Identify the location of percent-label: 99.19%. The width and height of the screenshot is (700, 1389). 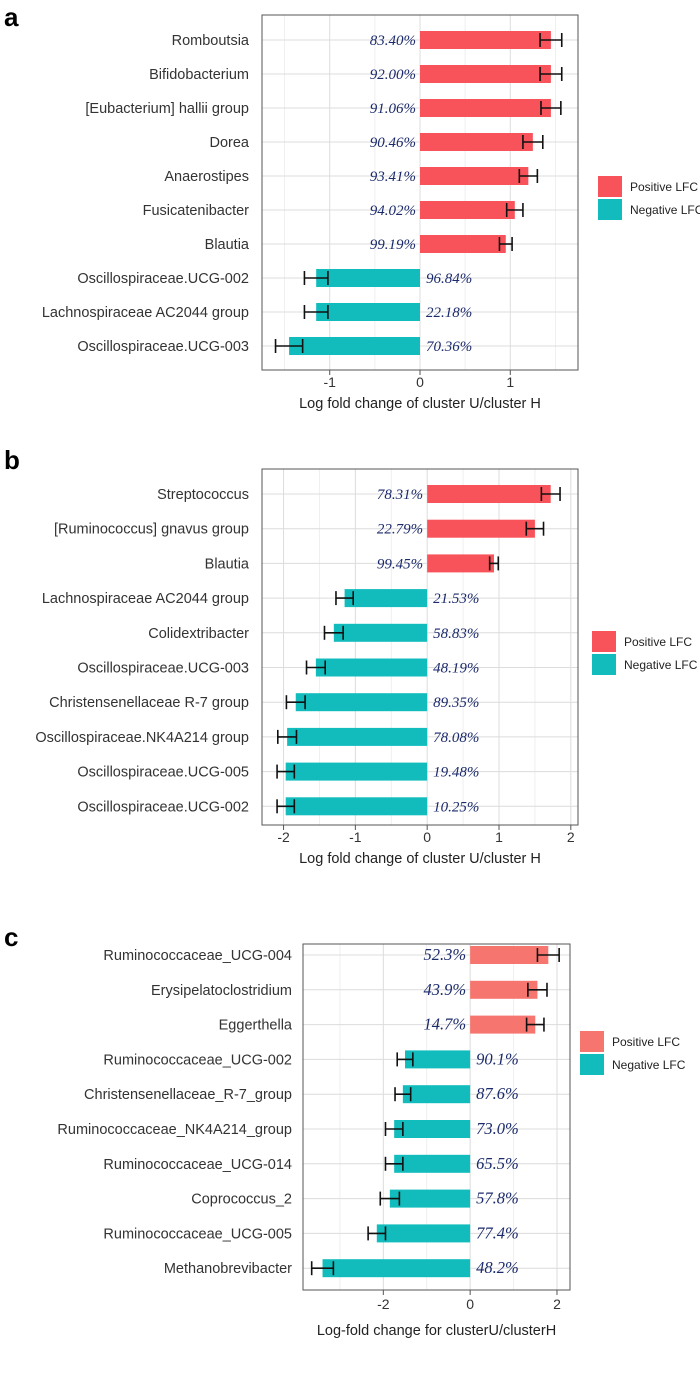
(393, 245).